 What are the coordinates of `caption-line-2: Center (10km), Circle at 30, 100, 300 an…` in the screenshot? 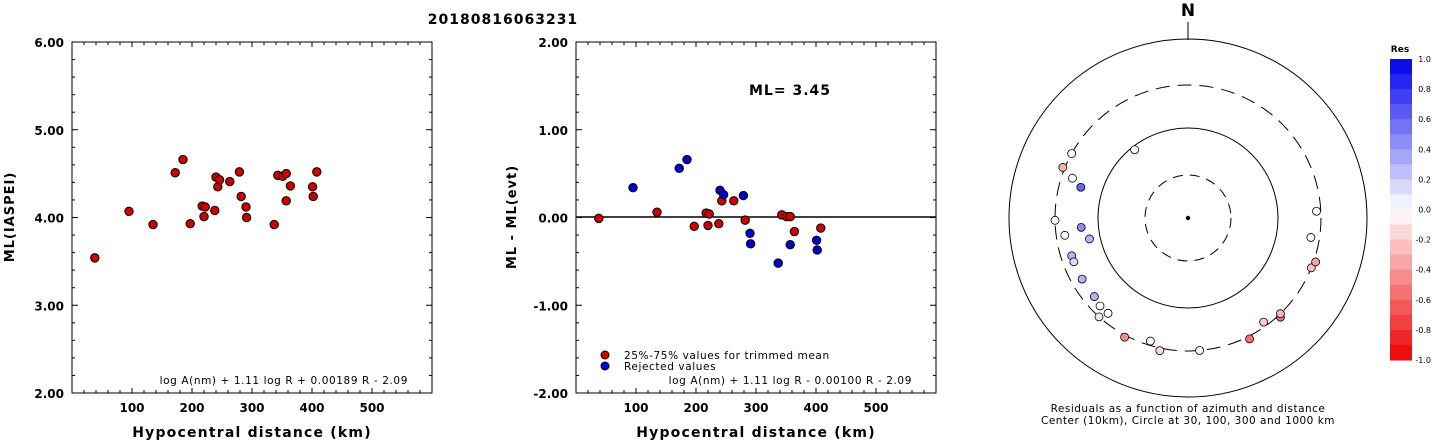 It's located at (1188, 421).